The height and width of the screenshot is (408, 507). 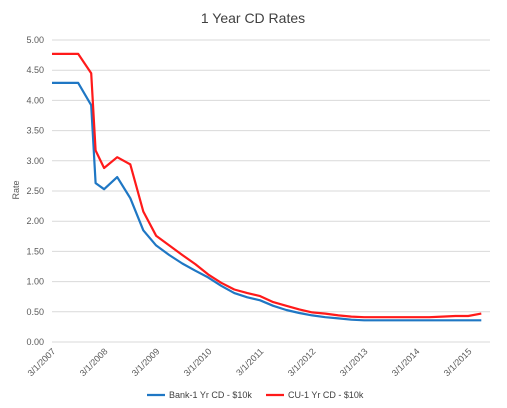 What do you see at coordinates (42, 362) in the screenshot?
I see `x-tick-label: 3/1/2007` at bounding box center [42, 362].